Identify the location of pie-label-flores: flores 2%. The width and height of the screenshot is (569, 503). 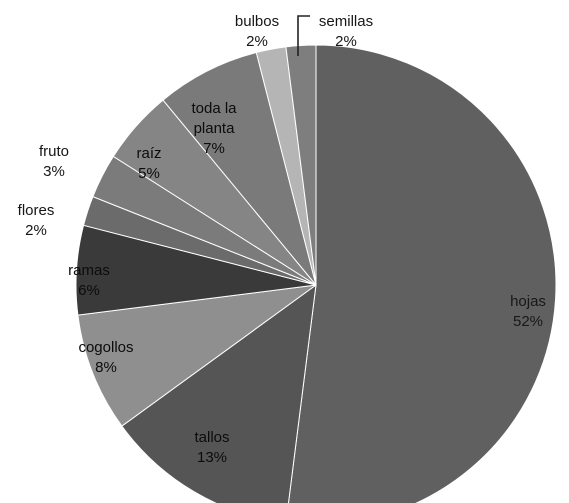
(36, 220).